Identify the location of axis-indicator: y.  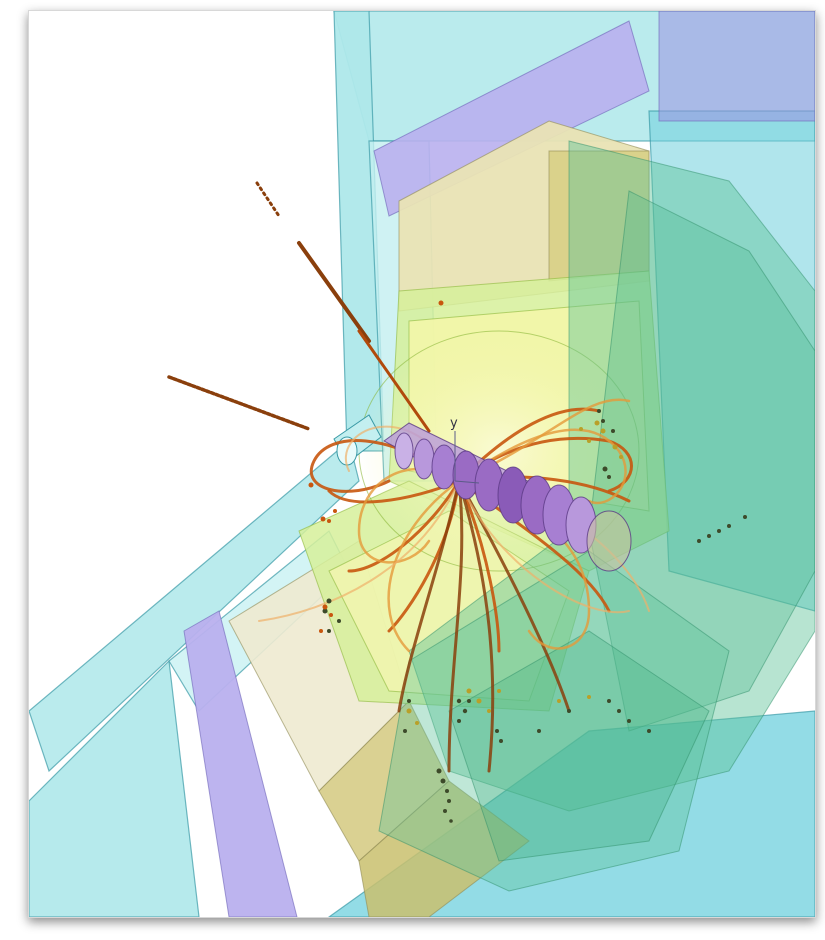
(465, 450).